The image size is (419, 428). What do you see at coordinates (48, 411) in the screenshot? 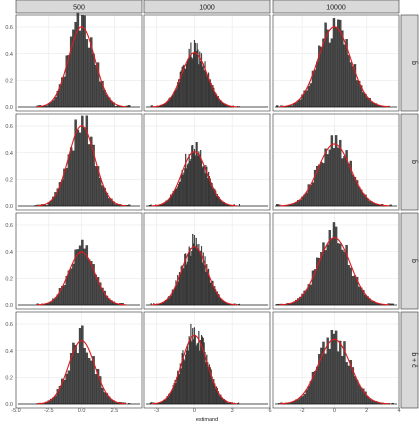
I see `x-tick-label: -2.5` at bounding box center [48, 411].